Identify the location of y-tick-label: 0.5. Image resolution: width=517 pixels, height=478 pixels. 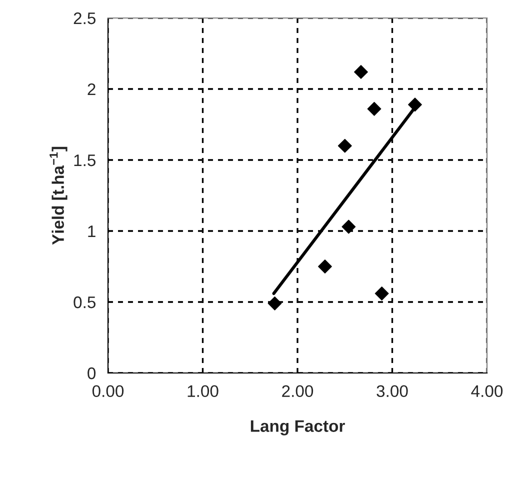
(85, 302).